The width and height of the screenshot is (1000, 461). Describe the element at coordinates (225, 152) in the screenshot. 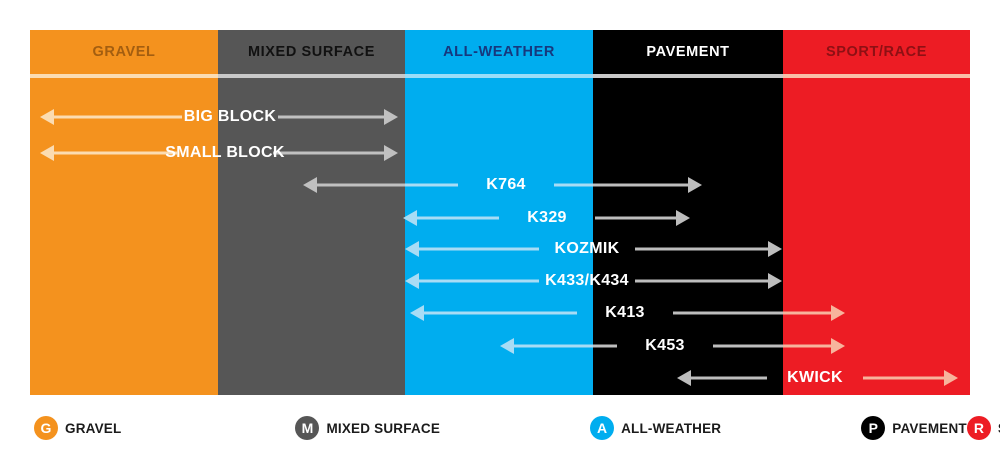

I see `tire-row-label: SMALL BLOCK` at that location.